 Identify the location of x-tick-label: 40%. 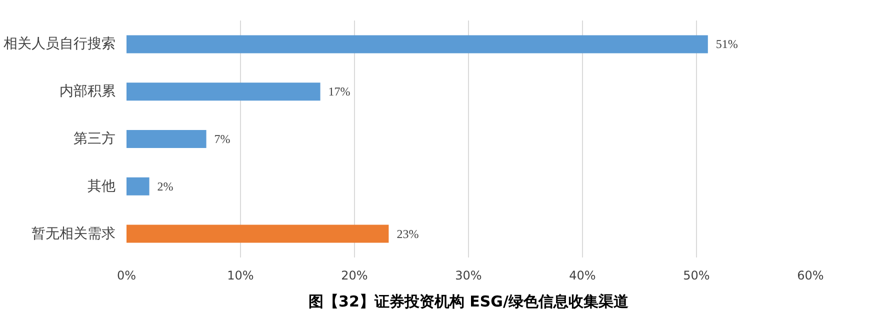
(582, 275).